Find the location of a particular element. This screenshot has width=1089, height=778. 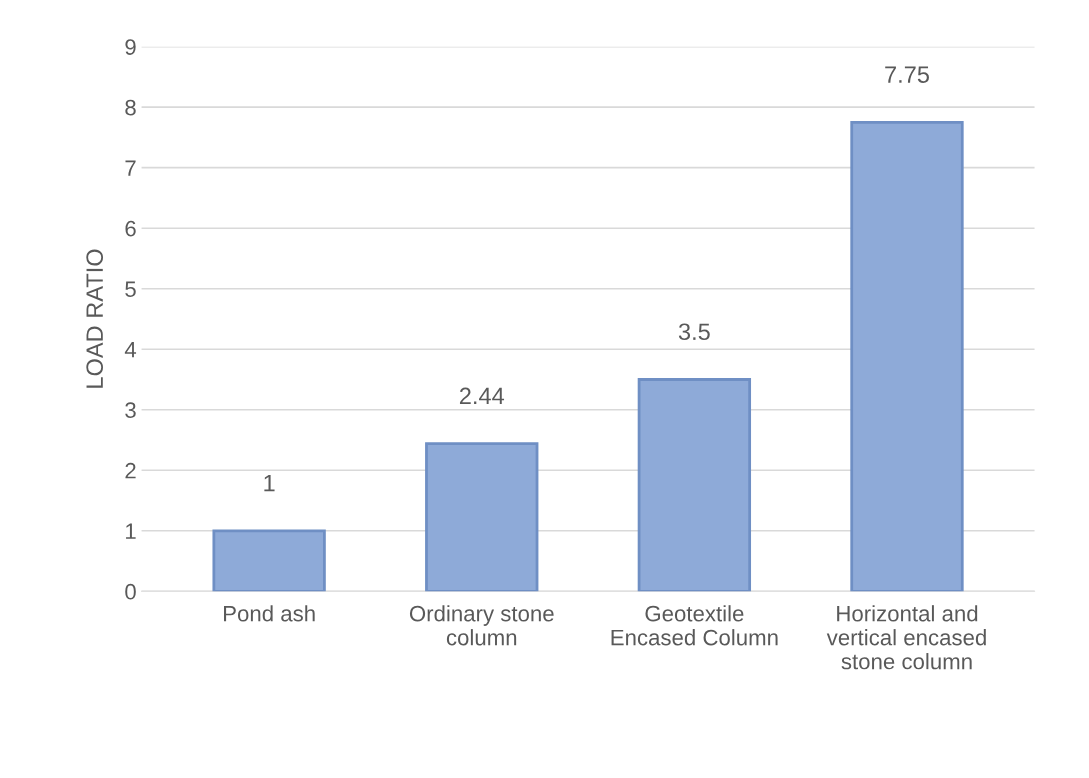

y-axis-title: LOAD RATIO is located at coordinates (95, 318).